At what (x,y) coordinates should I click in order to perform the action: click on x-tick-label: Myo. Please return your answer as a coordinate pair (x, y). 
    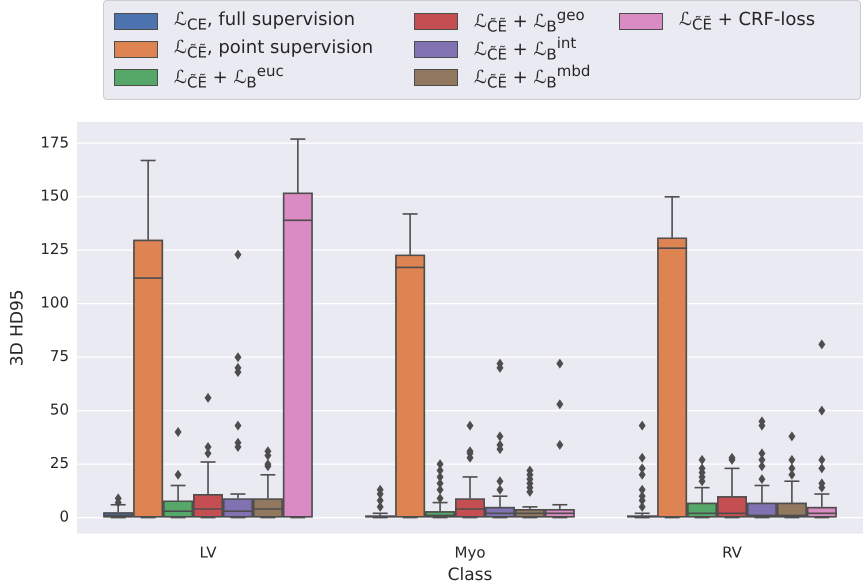
    Looking at the image, I should click on (470, 552).